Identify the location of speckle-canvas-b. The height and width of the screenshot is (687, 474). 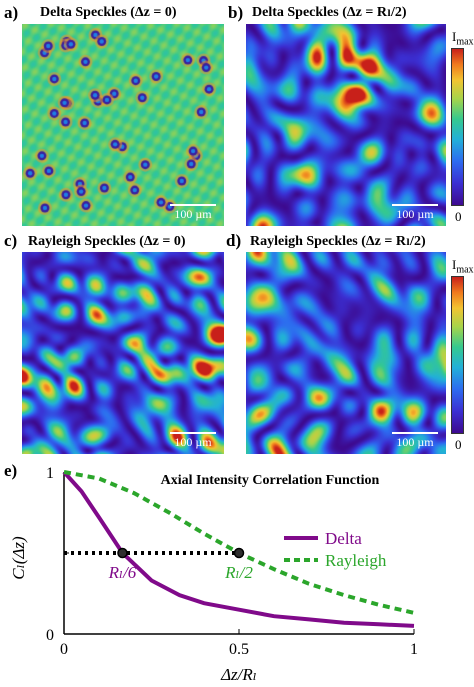
(346, 125).